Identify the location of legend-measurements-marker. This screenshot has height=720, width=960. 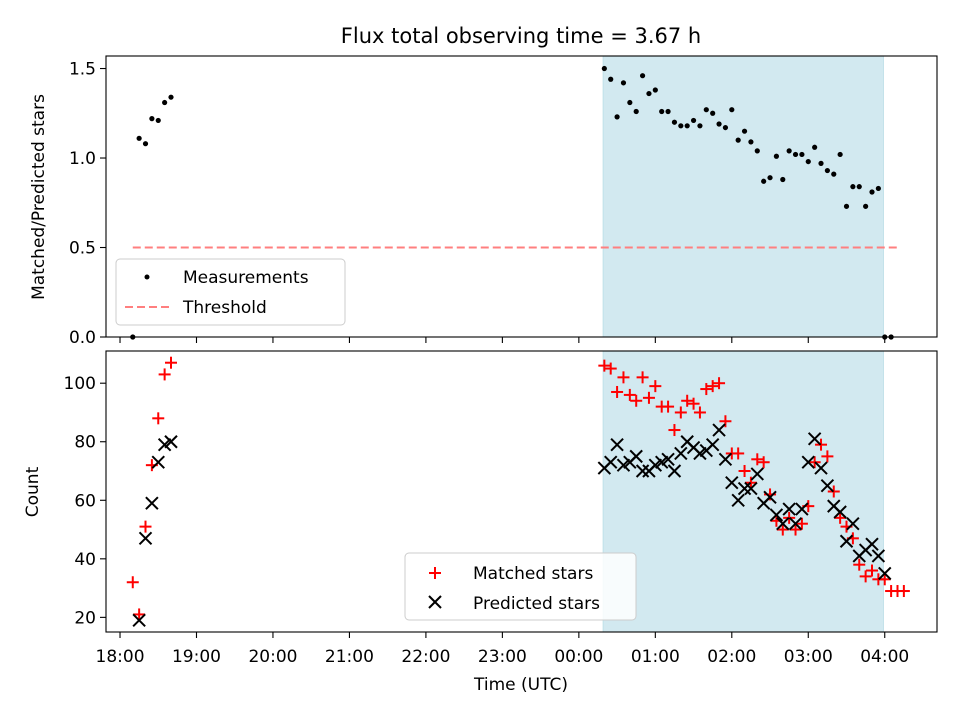
(147, 277).